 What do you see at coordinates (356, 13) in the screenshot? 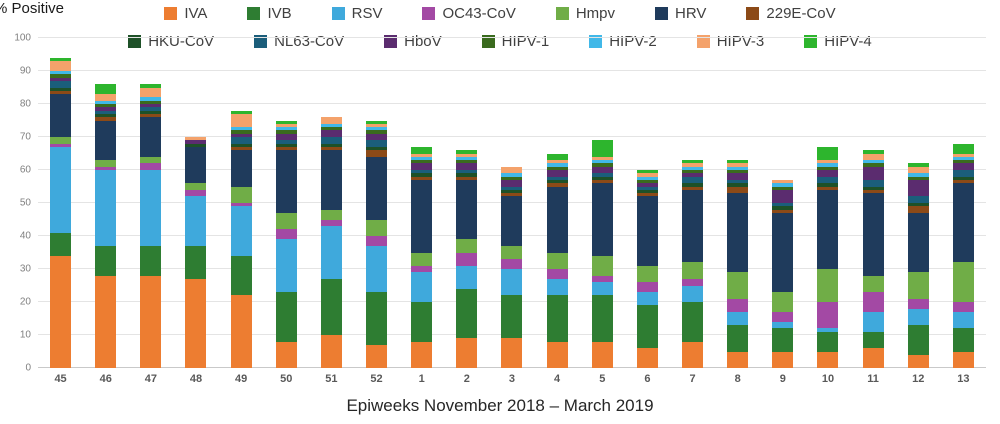
I see `legend-item-RSV: RSV` at bounding box center [356, 13].